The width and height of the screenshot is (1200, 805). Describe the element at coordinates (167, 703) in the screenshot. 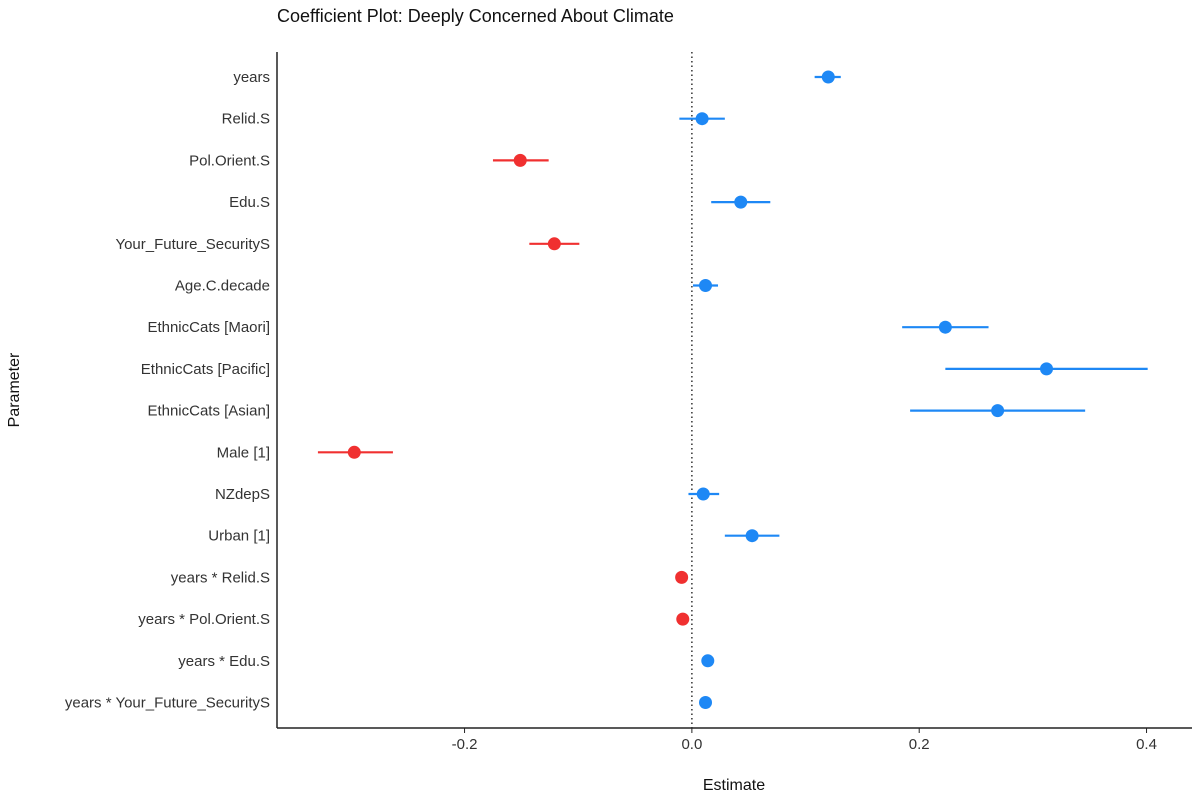

I see `parameter-label: years * Your_Future_SecurityS` at that location.